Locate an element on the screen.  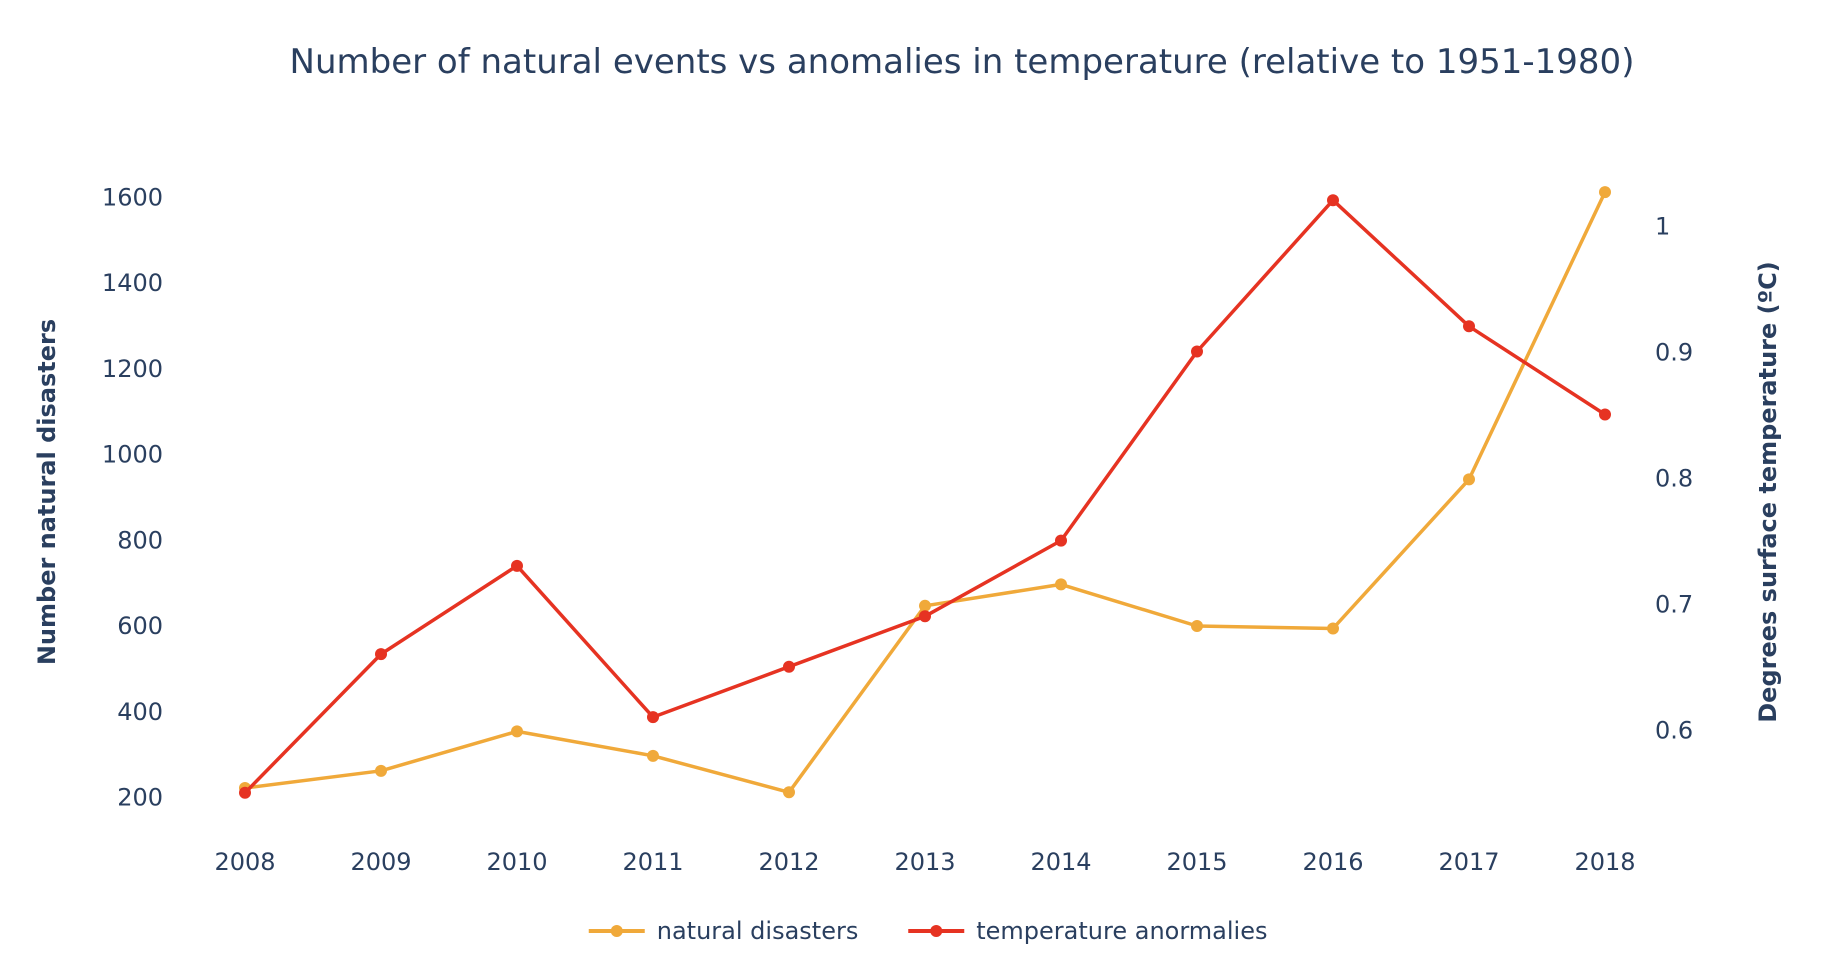
y2-tick-label: 0.8 is located at coordinates (1674, 479).